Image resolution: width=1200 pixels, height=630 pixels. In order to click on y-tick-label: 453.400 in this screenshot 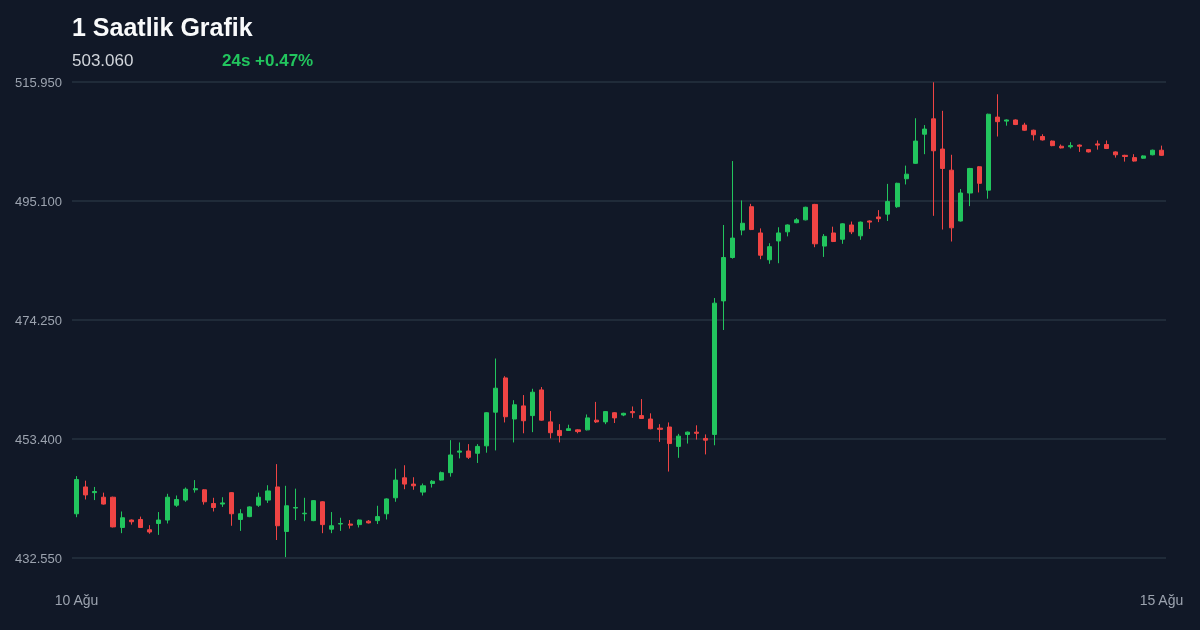, I will do `click(38, 439)`.